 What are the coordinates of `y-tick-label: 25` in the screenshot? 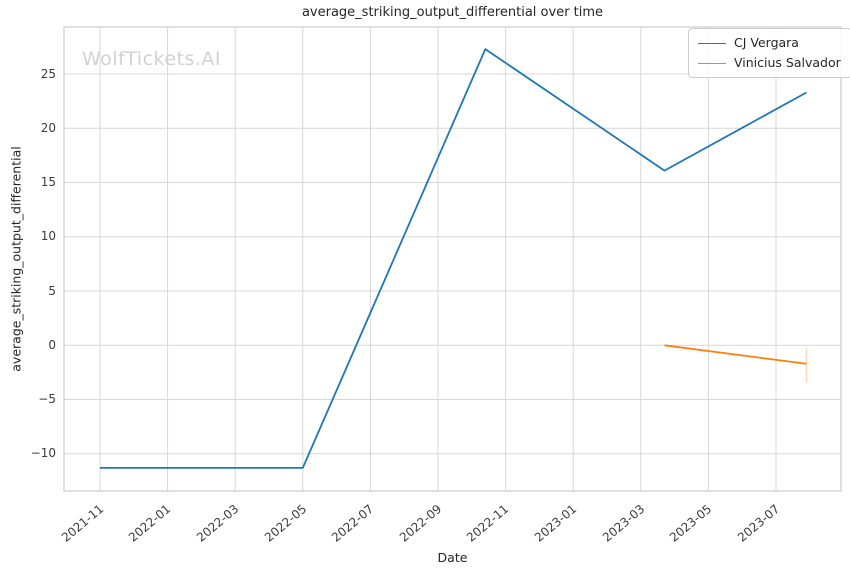 It's located at (48, 73).